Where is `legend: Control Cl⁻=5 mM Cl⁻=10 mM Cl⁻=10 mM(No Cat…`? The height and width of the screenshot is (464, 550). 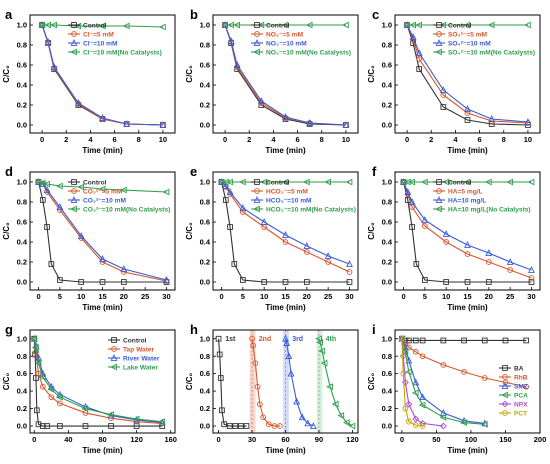
legend: Control Cl⁻=5 mM Cl⁻=10 mM Cl⁻=10 mM(No Cat… is located at coordinates (115, 39).